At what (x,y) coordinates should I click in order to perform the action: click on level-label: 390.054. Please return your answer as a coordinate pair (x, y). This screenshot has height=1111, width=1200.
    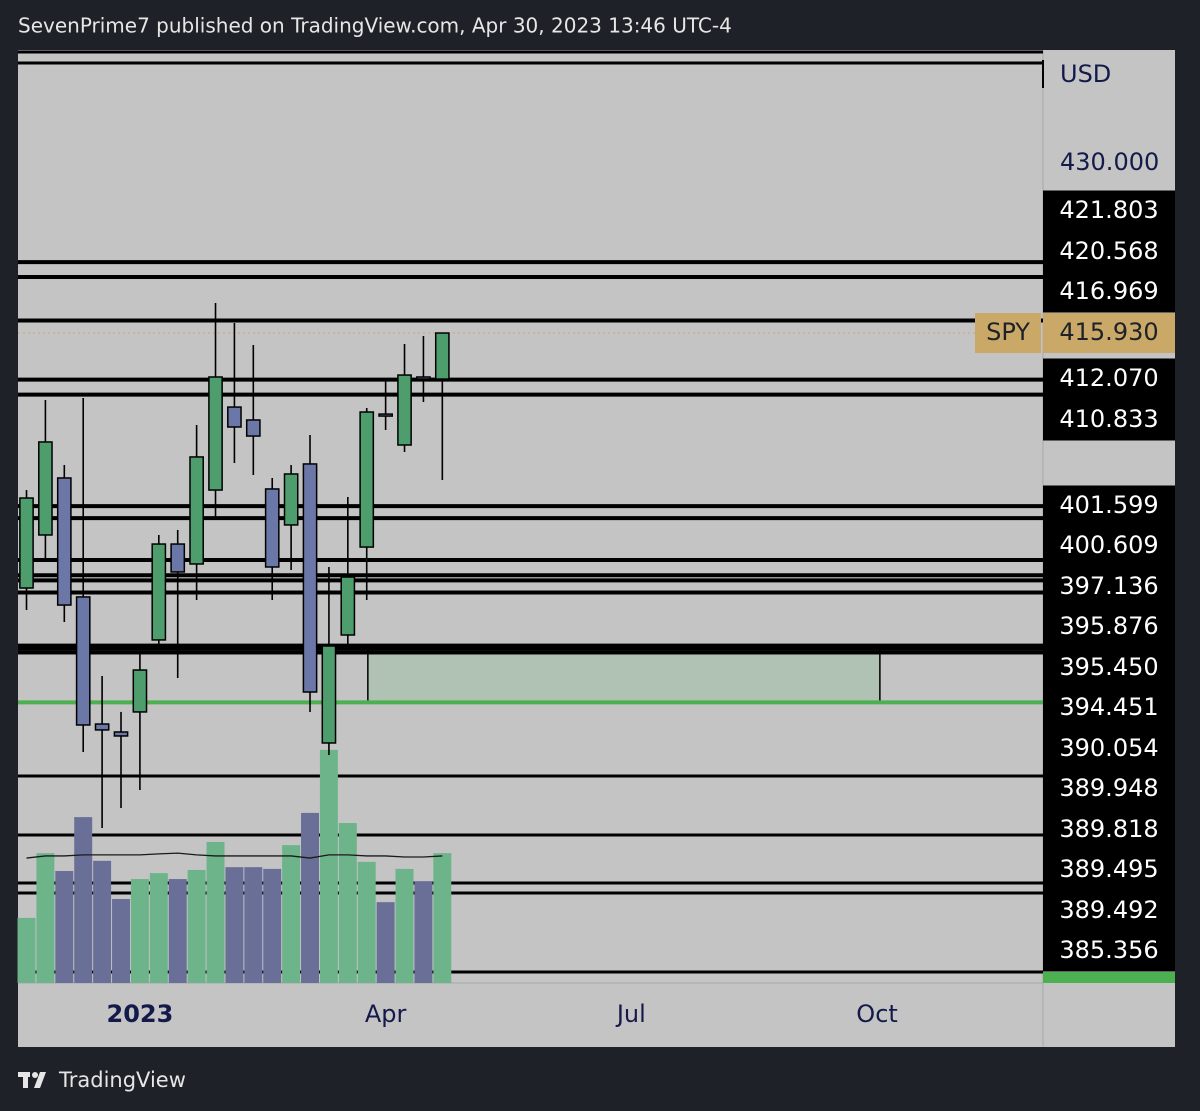
    Looking at the image, I should click on (1108, 748).